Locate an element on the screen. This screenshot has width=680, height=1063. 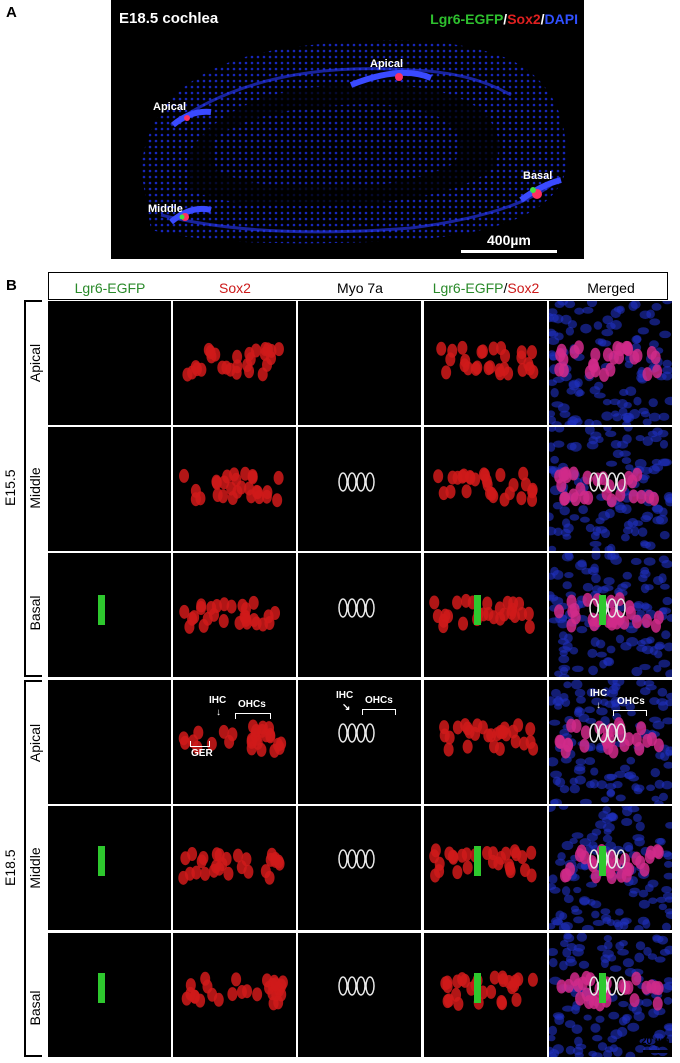
tile-image-row4-merged is located at coordinates (610, 742).